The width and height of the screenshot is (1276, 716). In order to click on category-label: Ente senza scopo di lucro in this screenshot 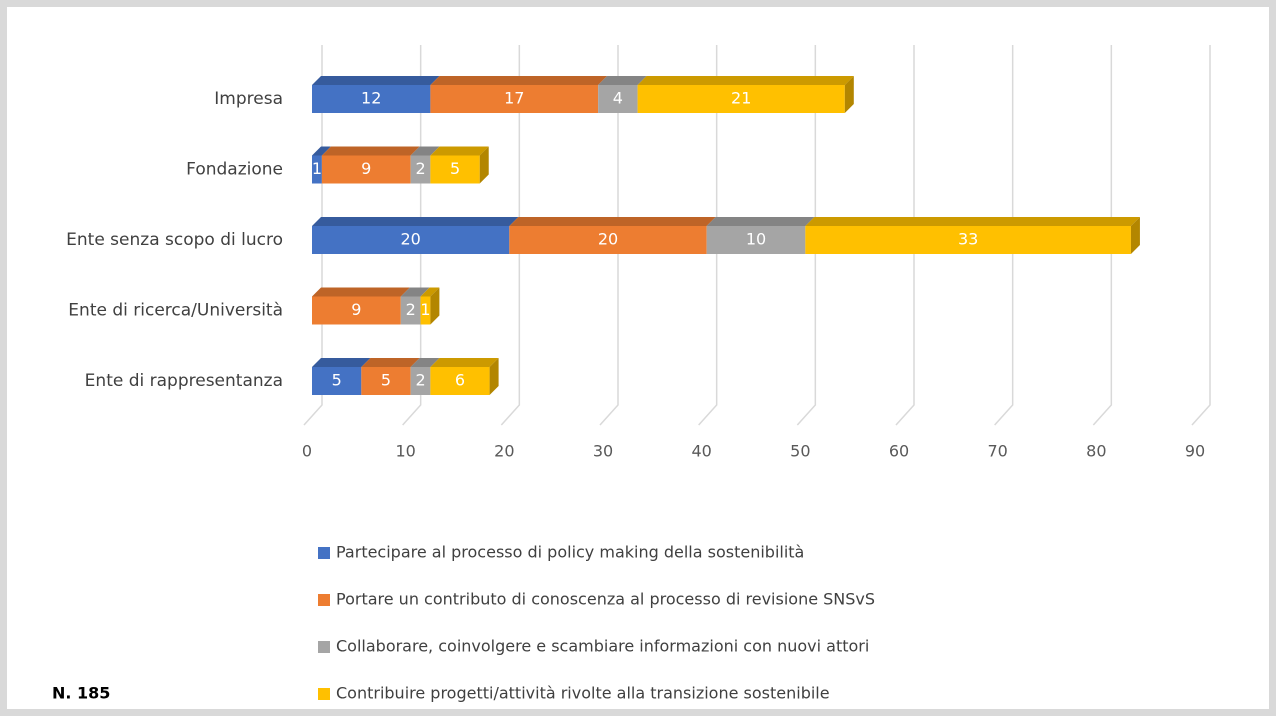, I will do `click(174, 240)`.